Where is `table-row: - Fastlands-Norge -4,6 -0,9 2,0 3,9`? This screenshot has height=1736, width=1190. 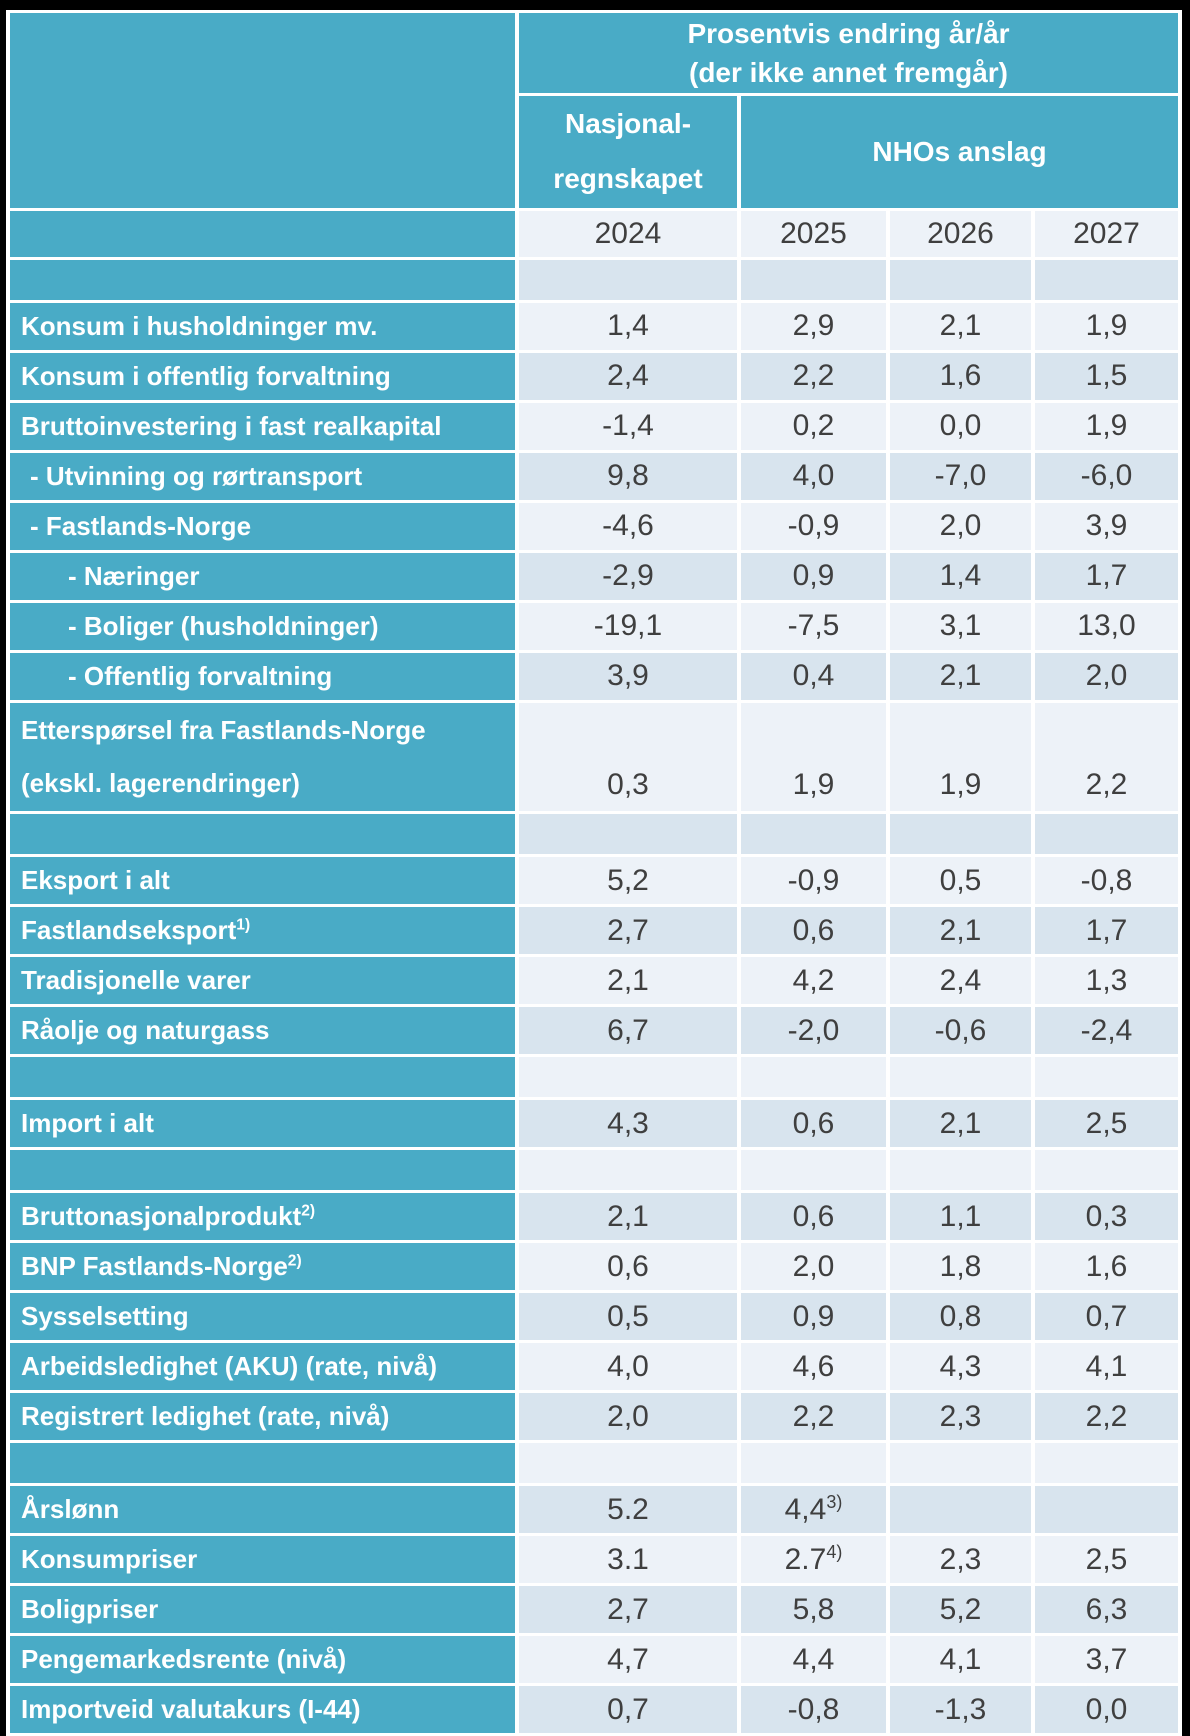
table-row: - Fastlands-Norge -4,6 -0,9 2,0 3,9 is located at coordinates (594, 526).